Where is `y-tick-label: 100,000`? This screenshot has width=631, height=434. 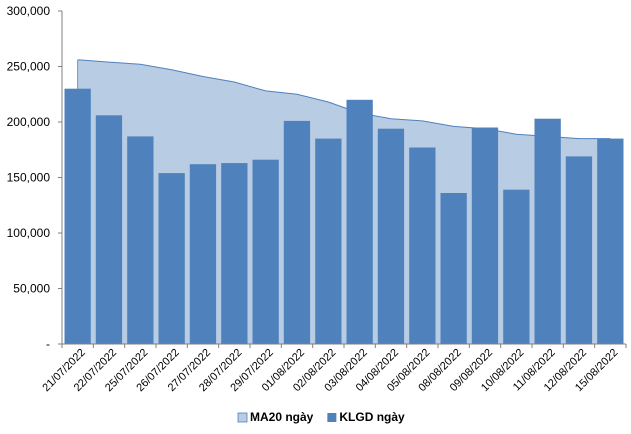
y-tick-label: 100,000 is located at coordinates (29, 233).